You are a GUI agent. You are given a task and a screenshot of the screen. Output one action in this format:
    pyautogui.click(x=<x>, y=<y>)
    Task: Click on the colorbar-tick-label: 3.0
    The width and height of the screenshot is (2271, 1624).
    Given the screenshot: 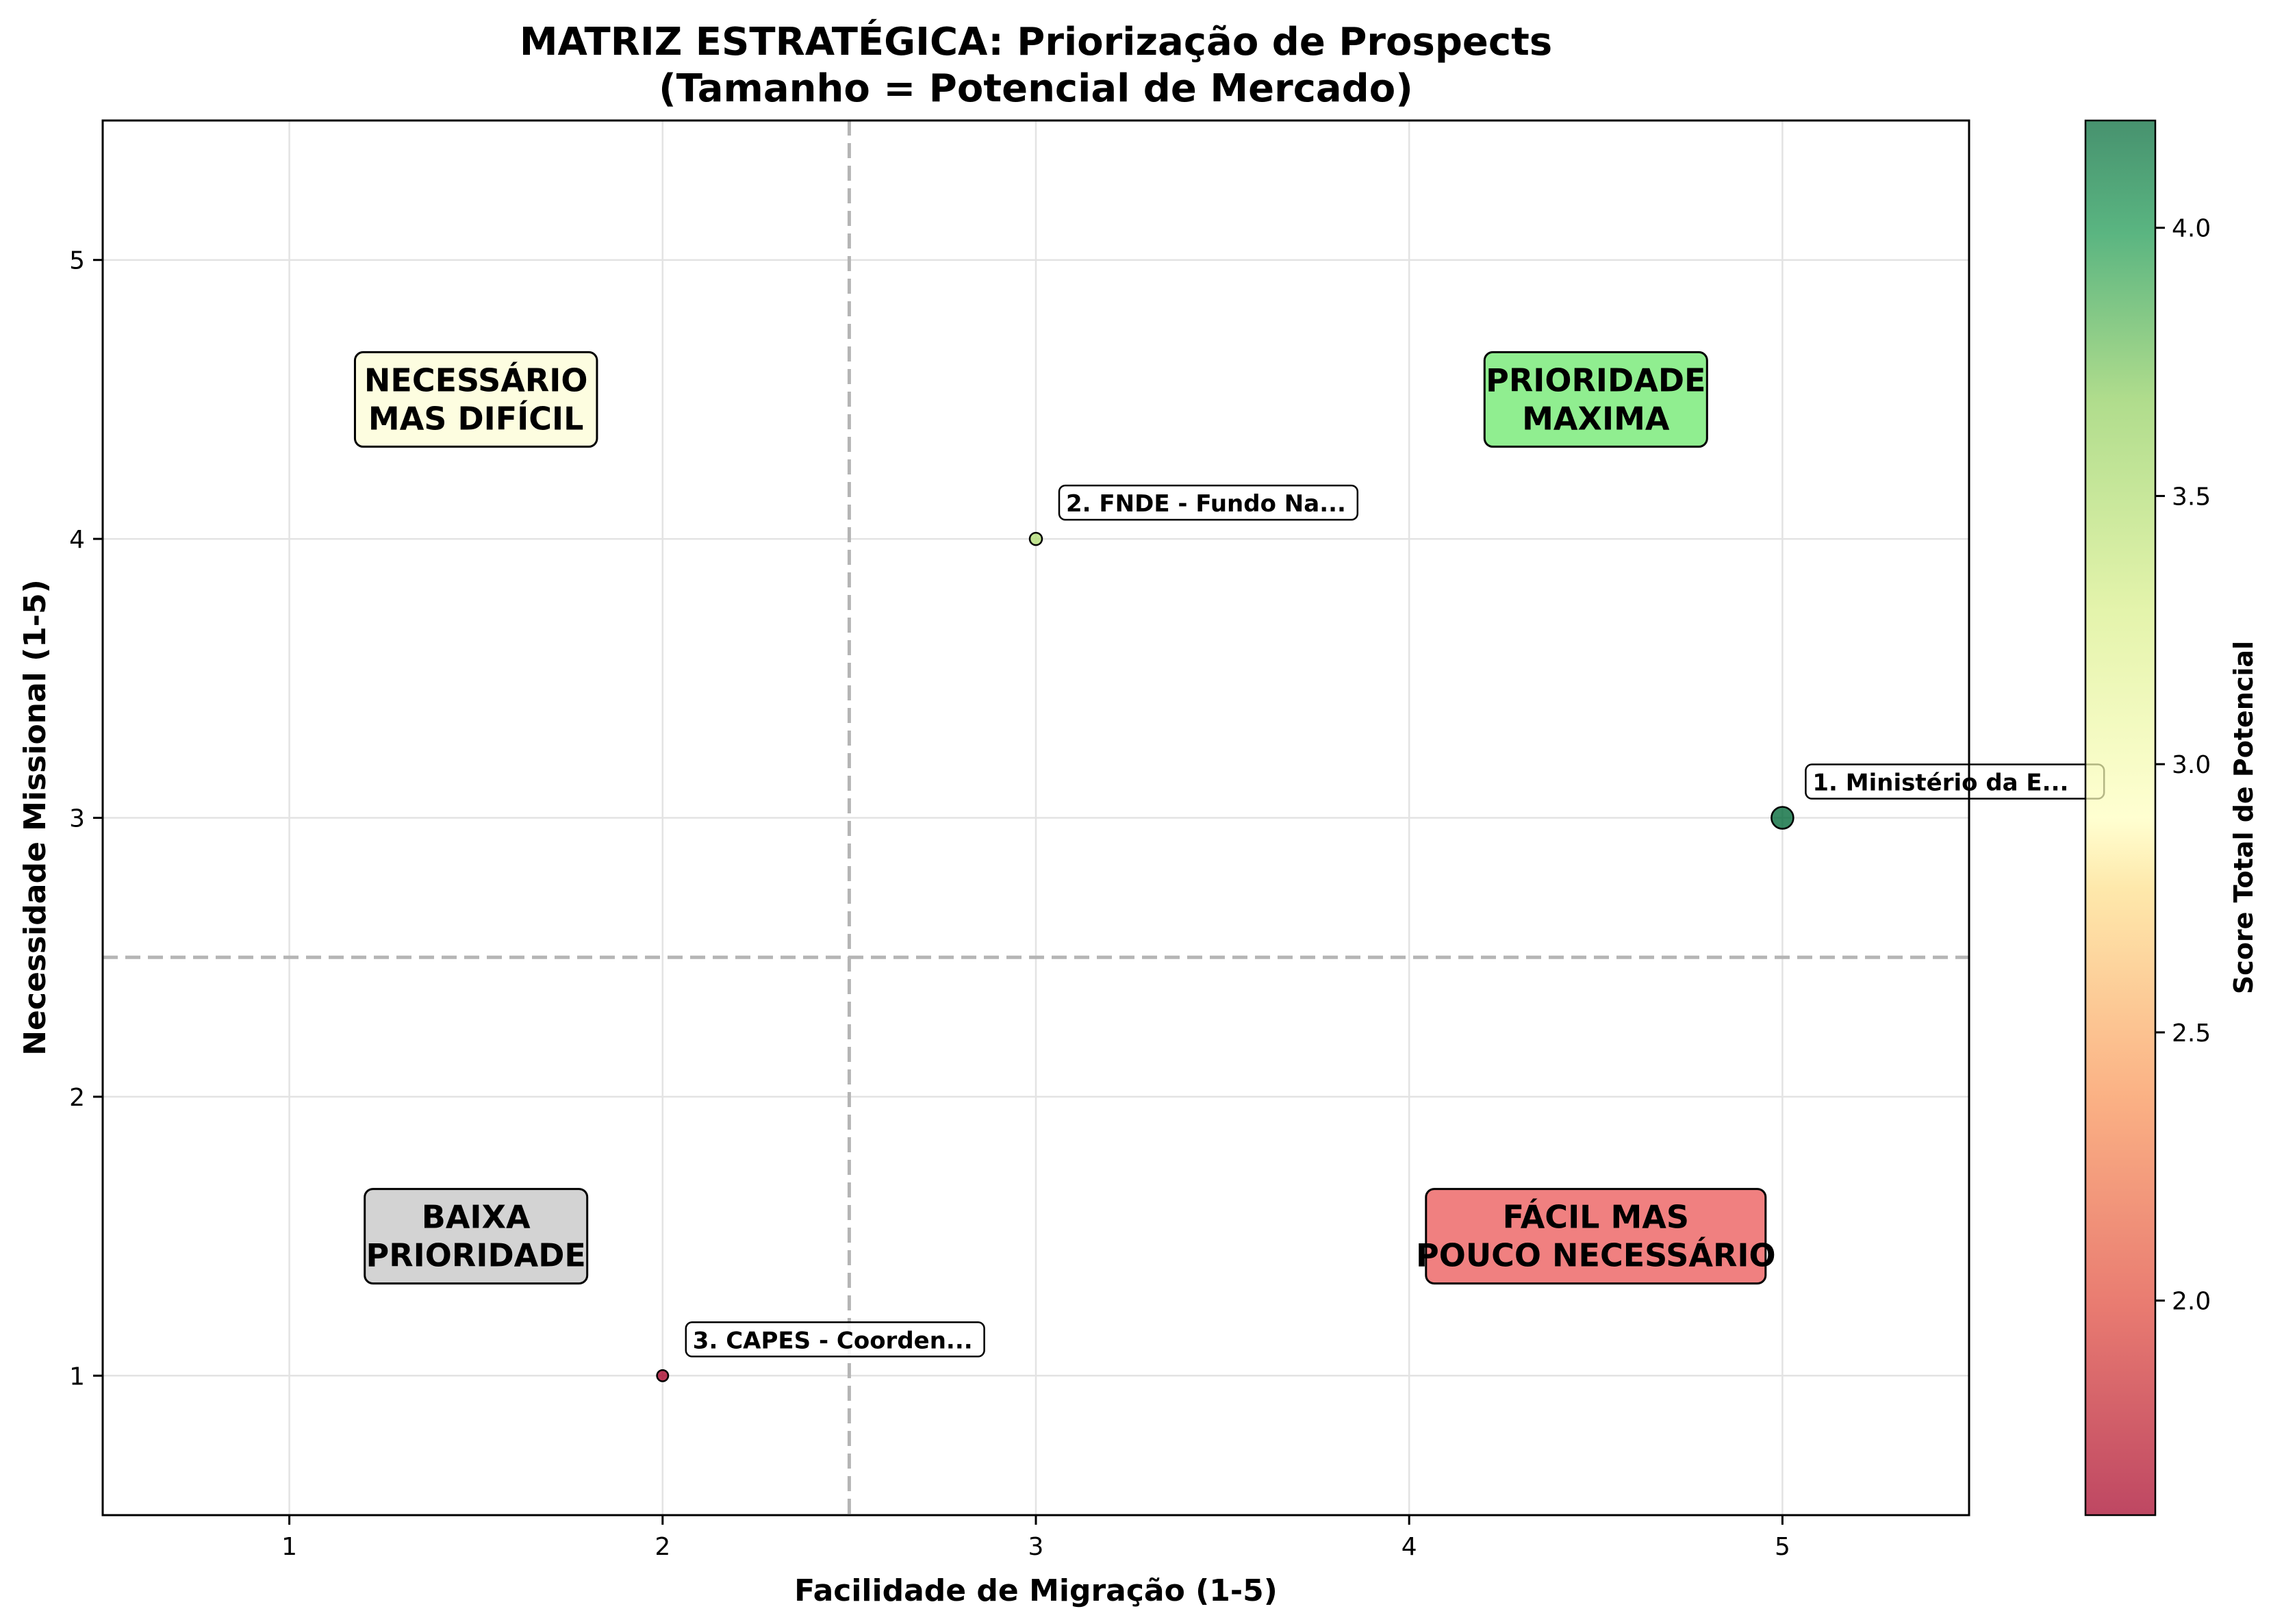 What is the action you would take?
    pyautogui.click(x=2191, y=765)
    